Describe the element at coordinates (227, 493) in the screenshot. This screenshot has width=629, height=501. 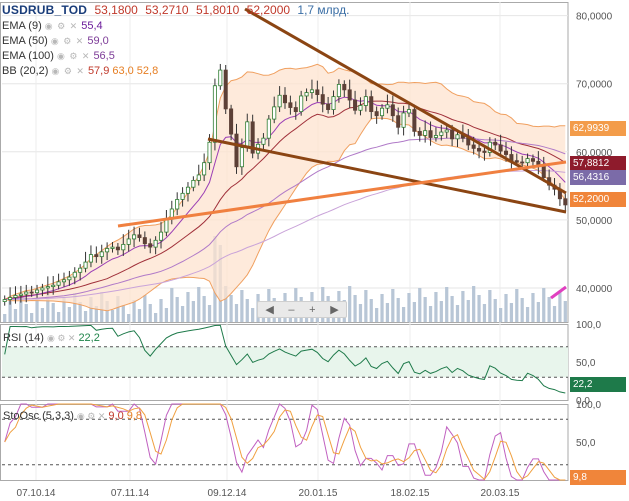
I see `x-tick-label: 09.12.14` at that location.